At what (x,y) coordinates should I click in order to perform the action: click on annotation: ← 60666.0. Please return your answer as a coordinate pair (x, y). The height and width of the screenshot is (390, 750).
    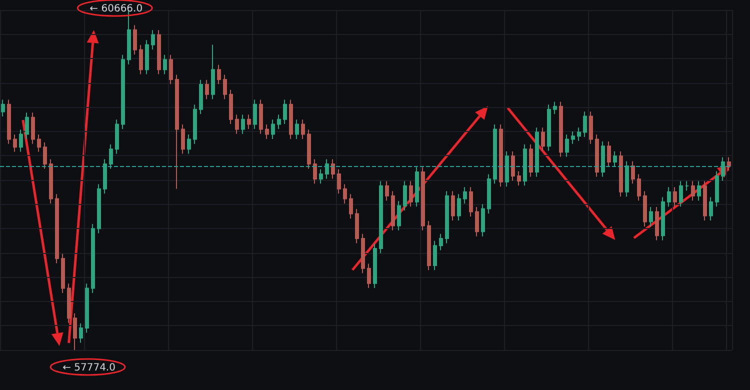
    Looking at the image, I should click on (116, 9).